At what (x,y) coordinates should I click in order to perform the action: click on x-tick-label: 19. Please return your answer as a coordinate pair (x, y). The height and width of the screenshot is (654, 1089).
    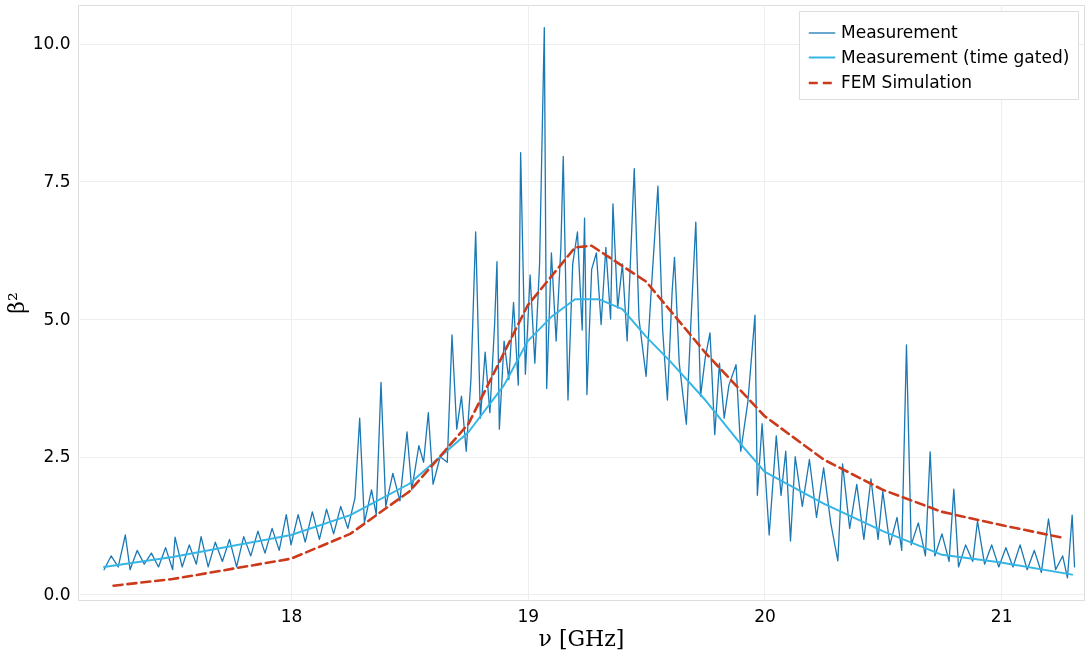
    Looking at the image, I should click on (528, 615).